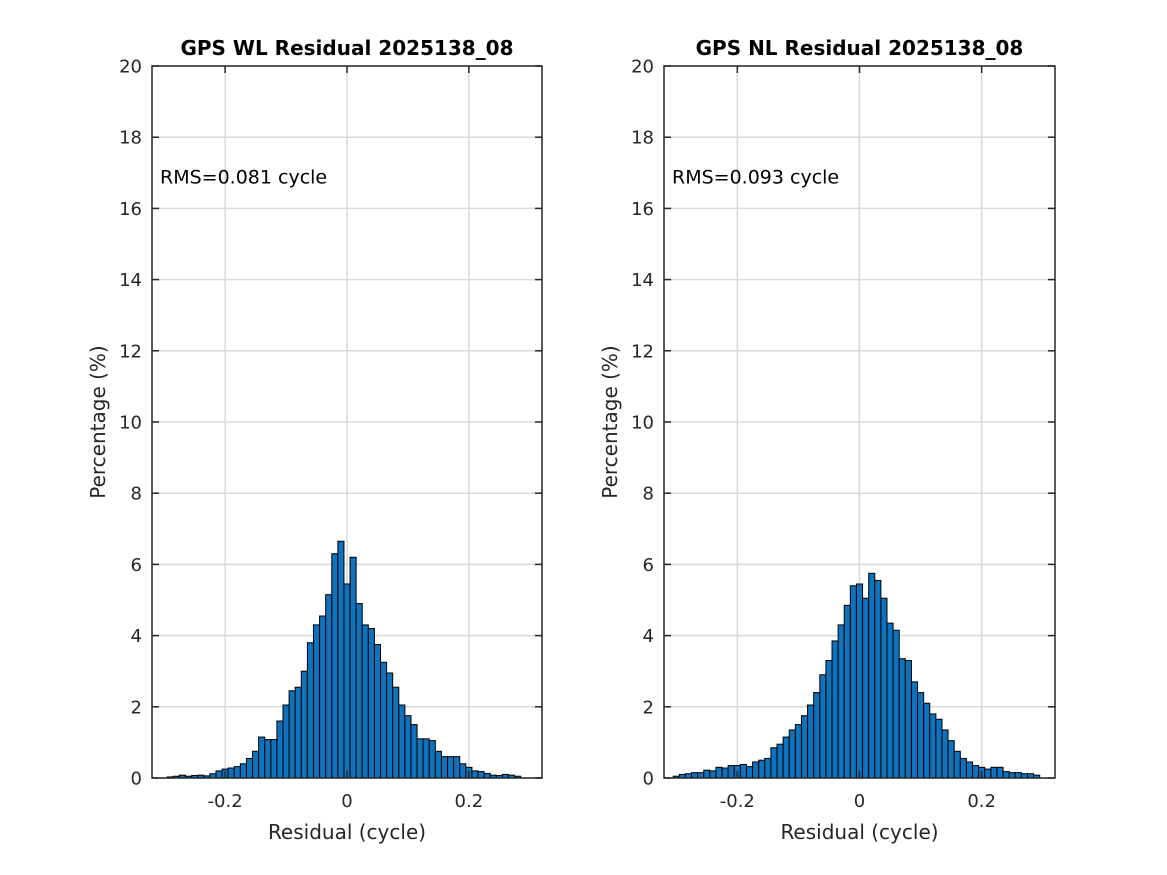  I want to click on nl-y-tick-label: 10, so click(642, 423).